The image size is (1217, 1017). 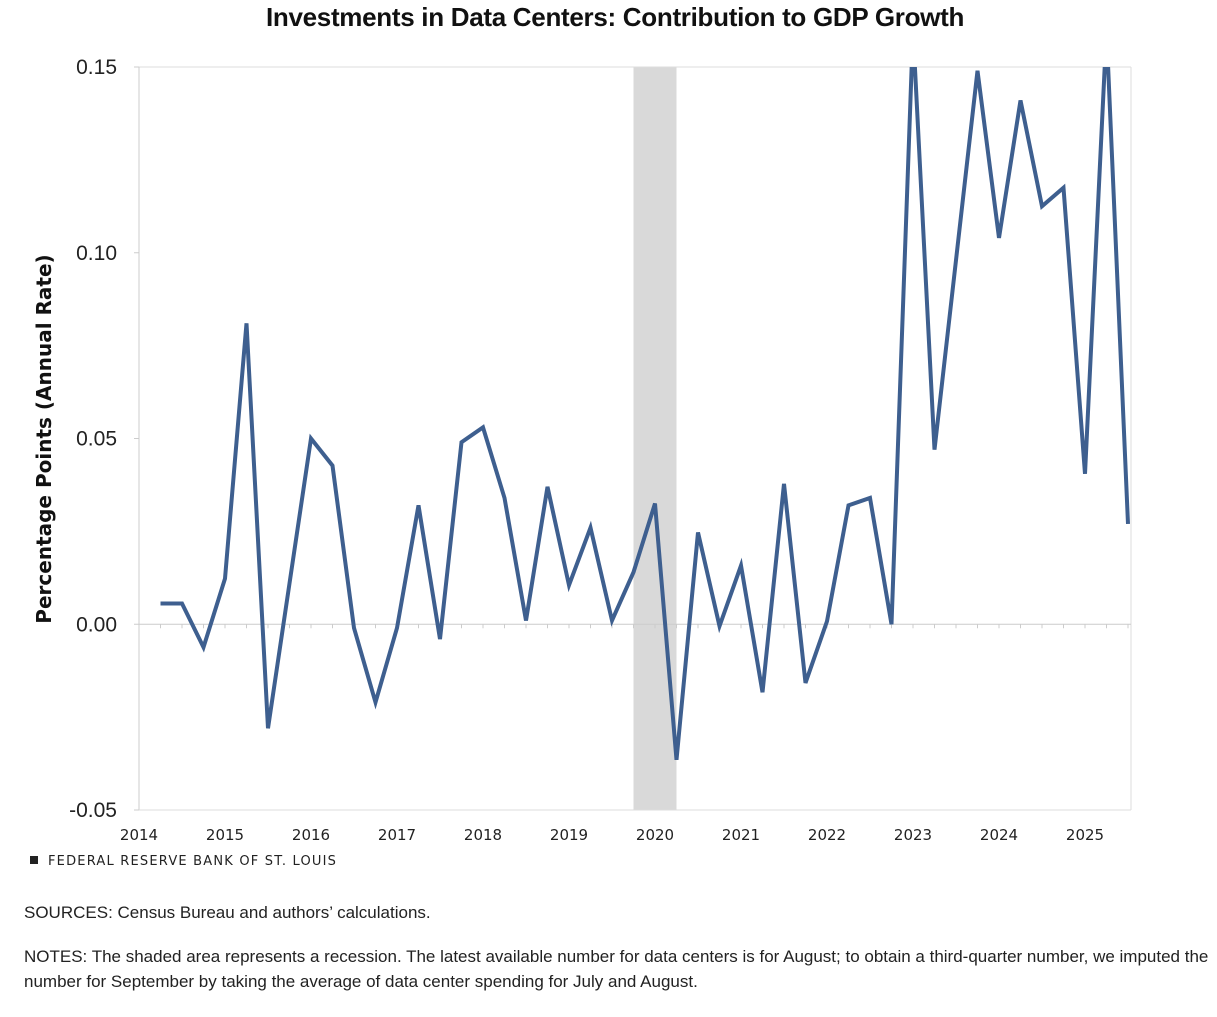 What do you see at coordinates (193, 861) in the screenshot?
I see `brand-text: FEDERAL RESERVE BANK OF ST. LOUIS` at bounding box center [193, 861].